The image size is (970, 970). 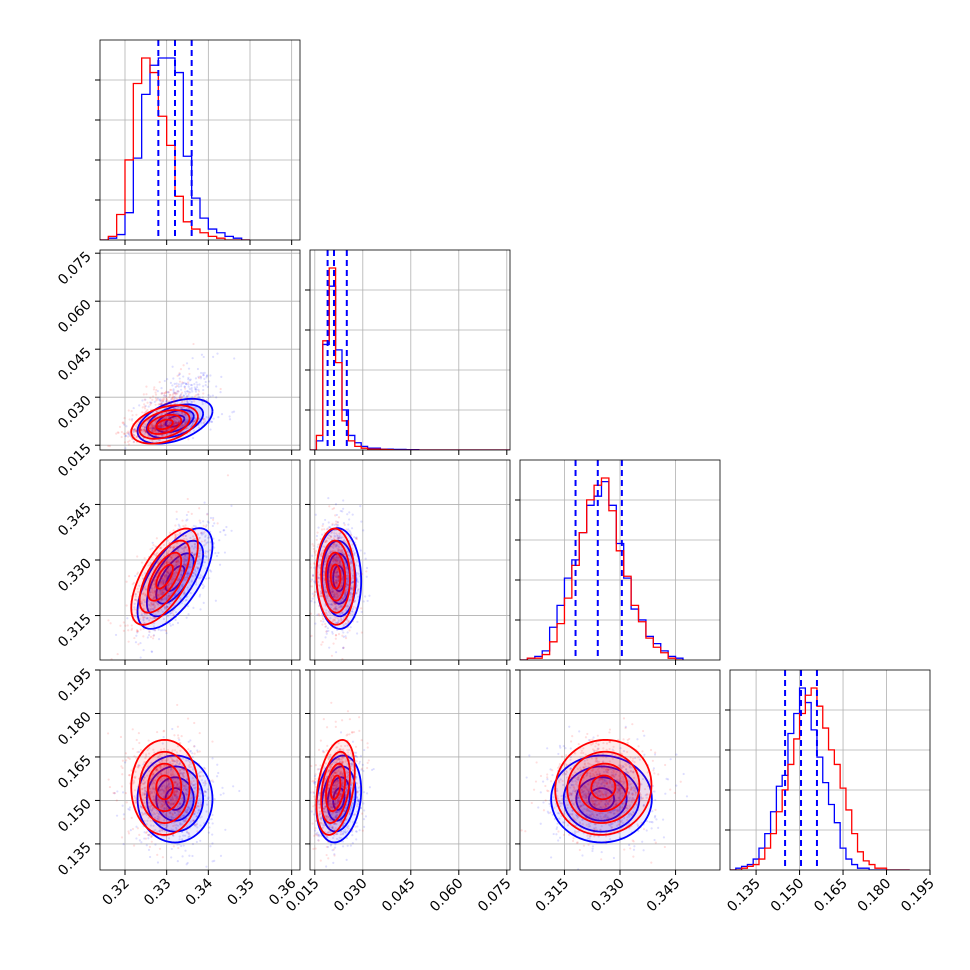 I want to click on panel-frame, so click(x=200, y=350).